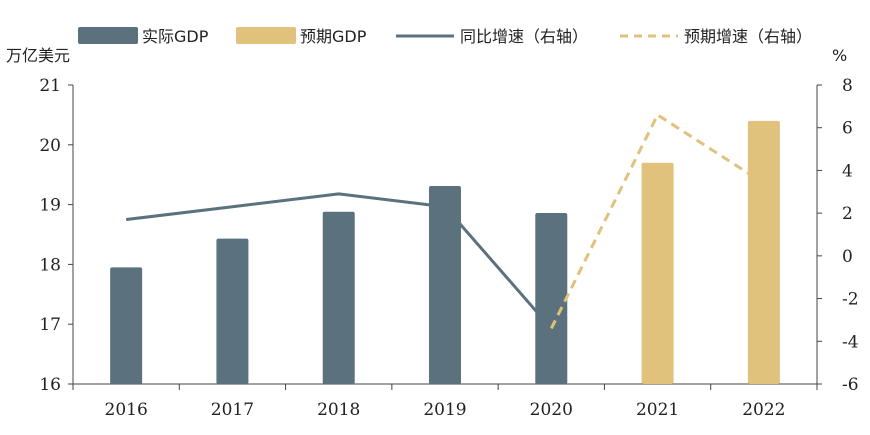  What do you see at coordinates (50, 385) in the screenshot?
I see `left-tick-label-0: 16` at bounding box center [50, 385].